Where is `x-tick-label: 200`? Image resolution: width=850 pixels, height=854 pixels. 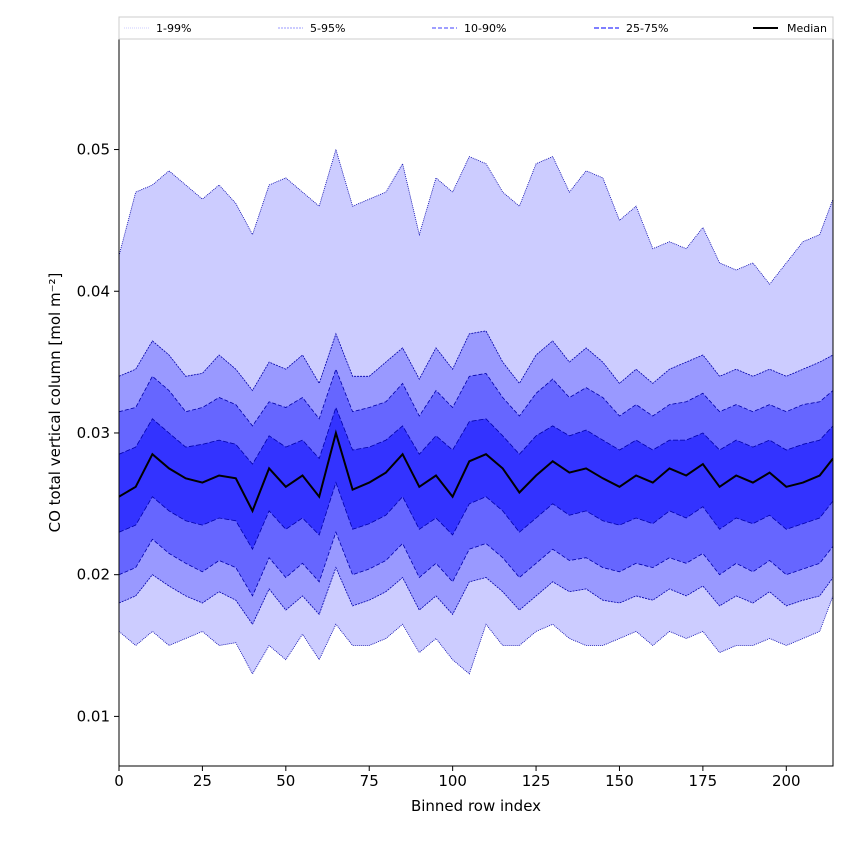
x-tick-label: 200 is located at coordinates (786, 781).